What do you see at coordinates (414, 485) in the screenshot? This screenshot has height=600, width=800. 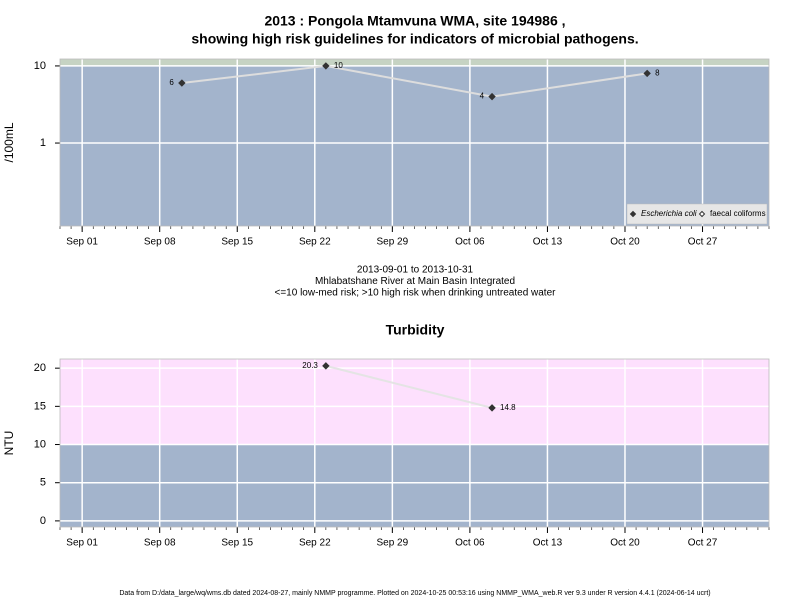 I see `band-low` at bounding box center [414, 485].